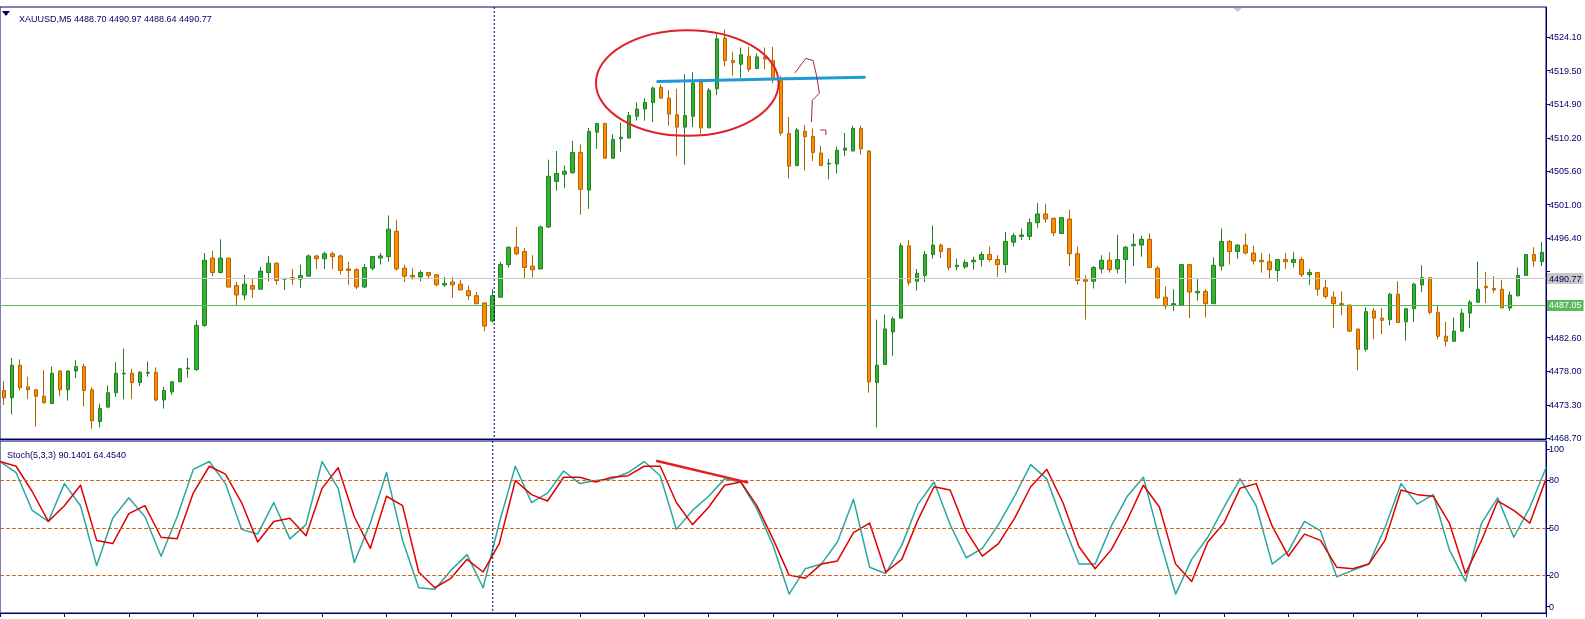  Describe the element at coordinates (1565, 103) in the screenshot. I see `y-tick-label: 4514.90` at that location.